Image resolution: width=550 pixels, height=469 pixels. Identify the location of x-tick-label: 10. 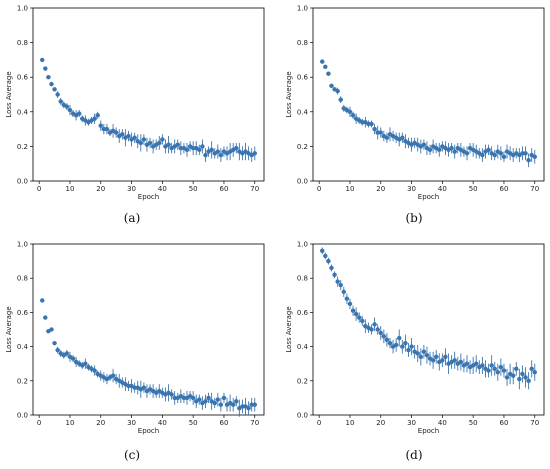
(69, 423).